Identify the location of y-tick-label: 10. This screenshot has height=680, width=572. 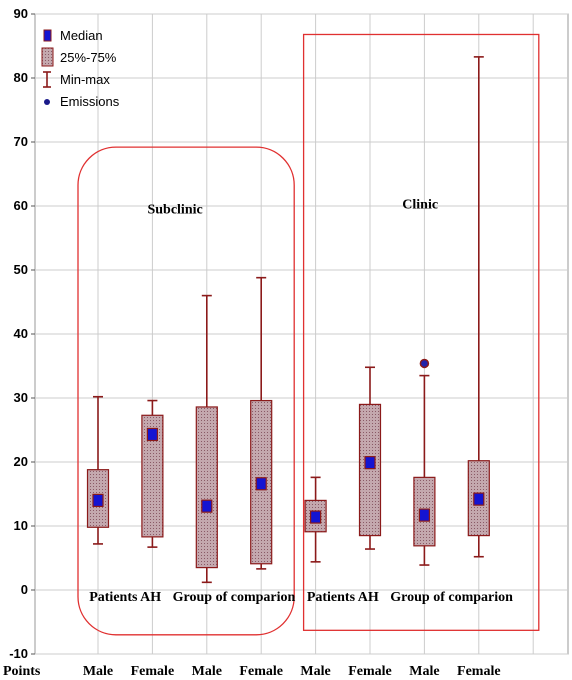
(21, 525).